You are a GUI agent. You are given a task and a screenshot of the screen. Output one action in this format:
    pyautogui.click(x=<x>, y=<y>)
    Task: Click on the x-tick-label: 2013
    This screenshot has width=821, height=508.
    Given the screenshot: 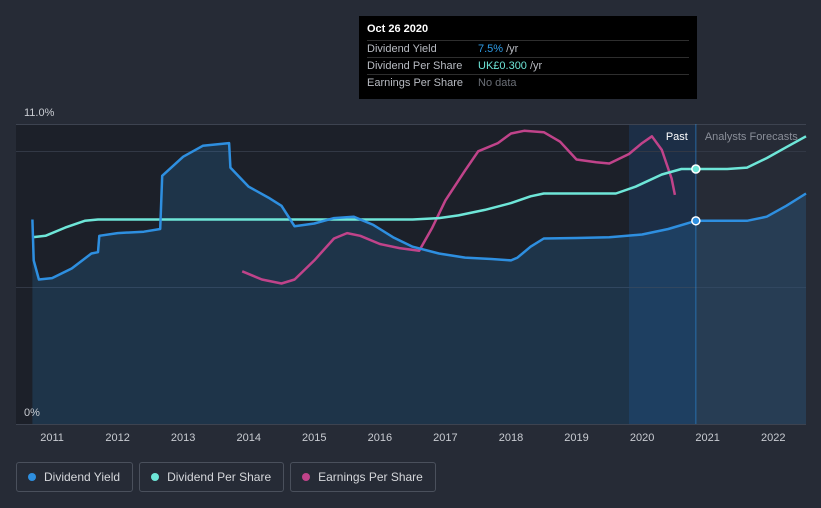 What is the action you would take?
    pyautogui.click(x=183, y=438)
    